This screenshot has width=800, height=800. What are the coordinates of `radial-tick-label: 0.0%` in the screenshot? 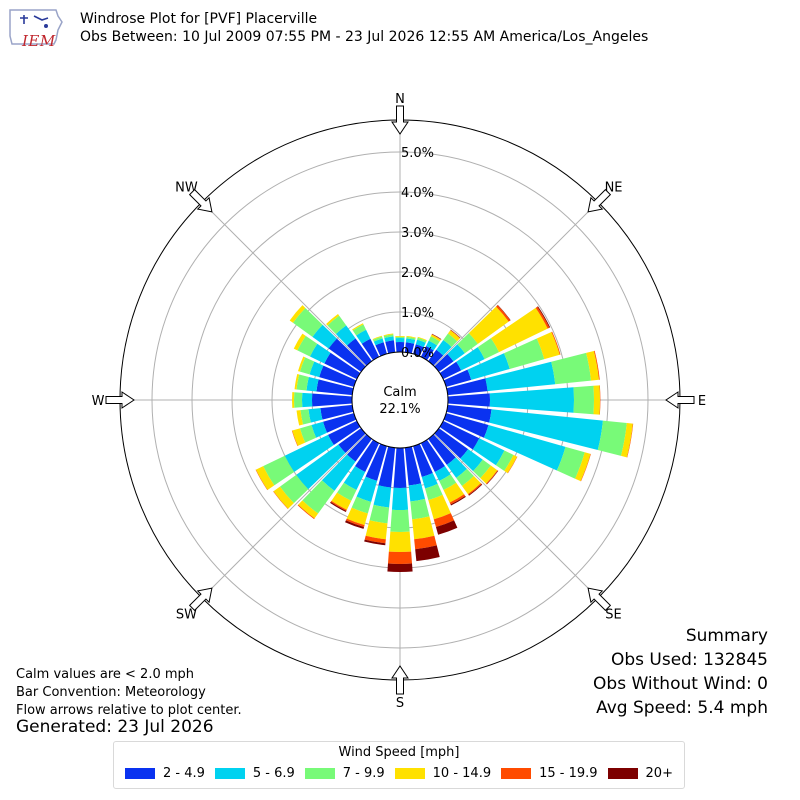 It's located at (417, 353).